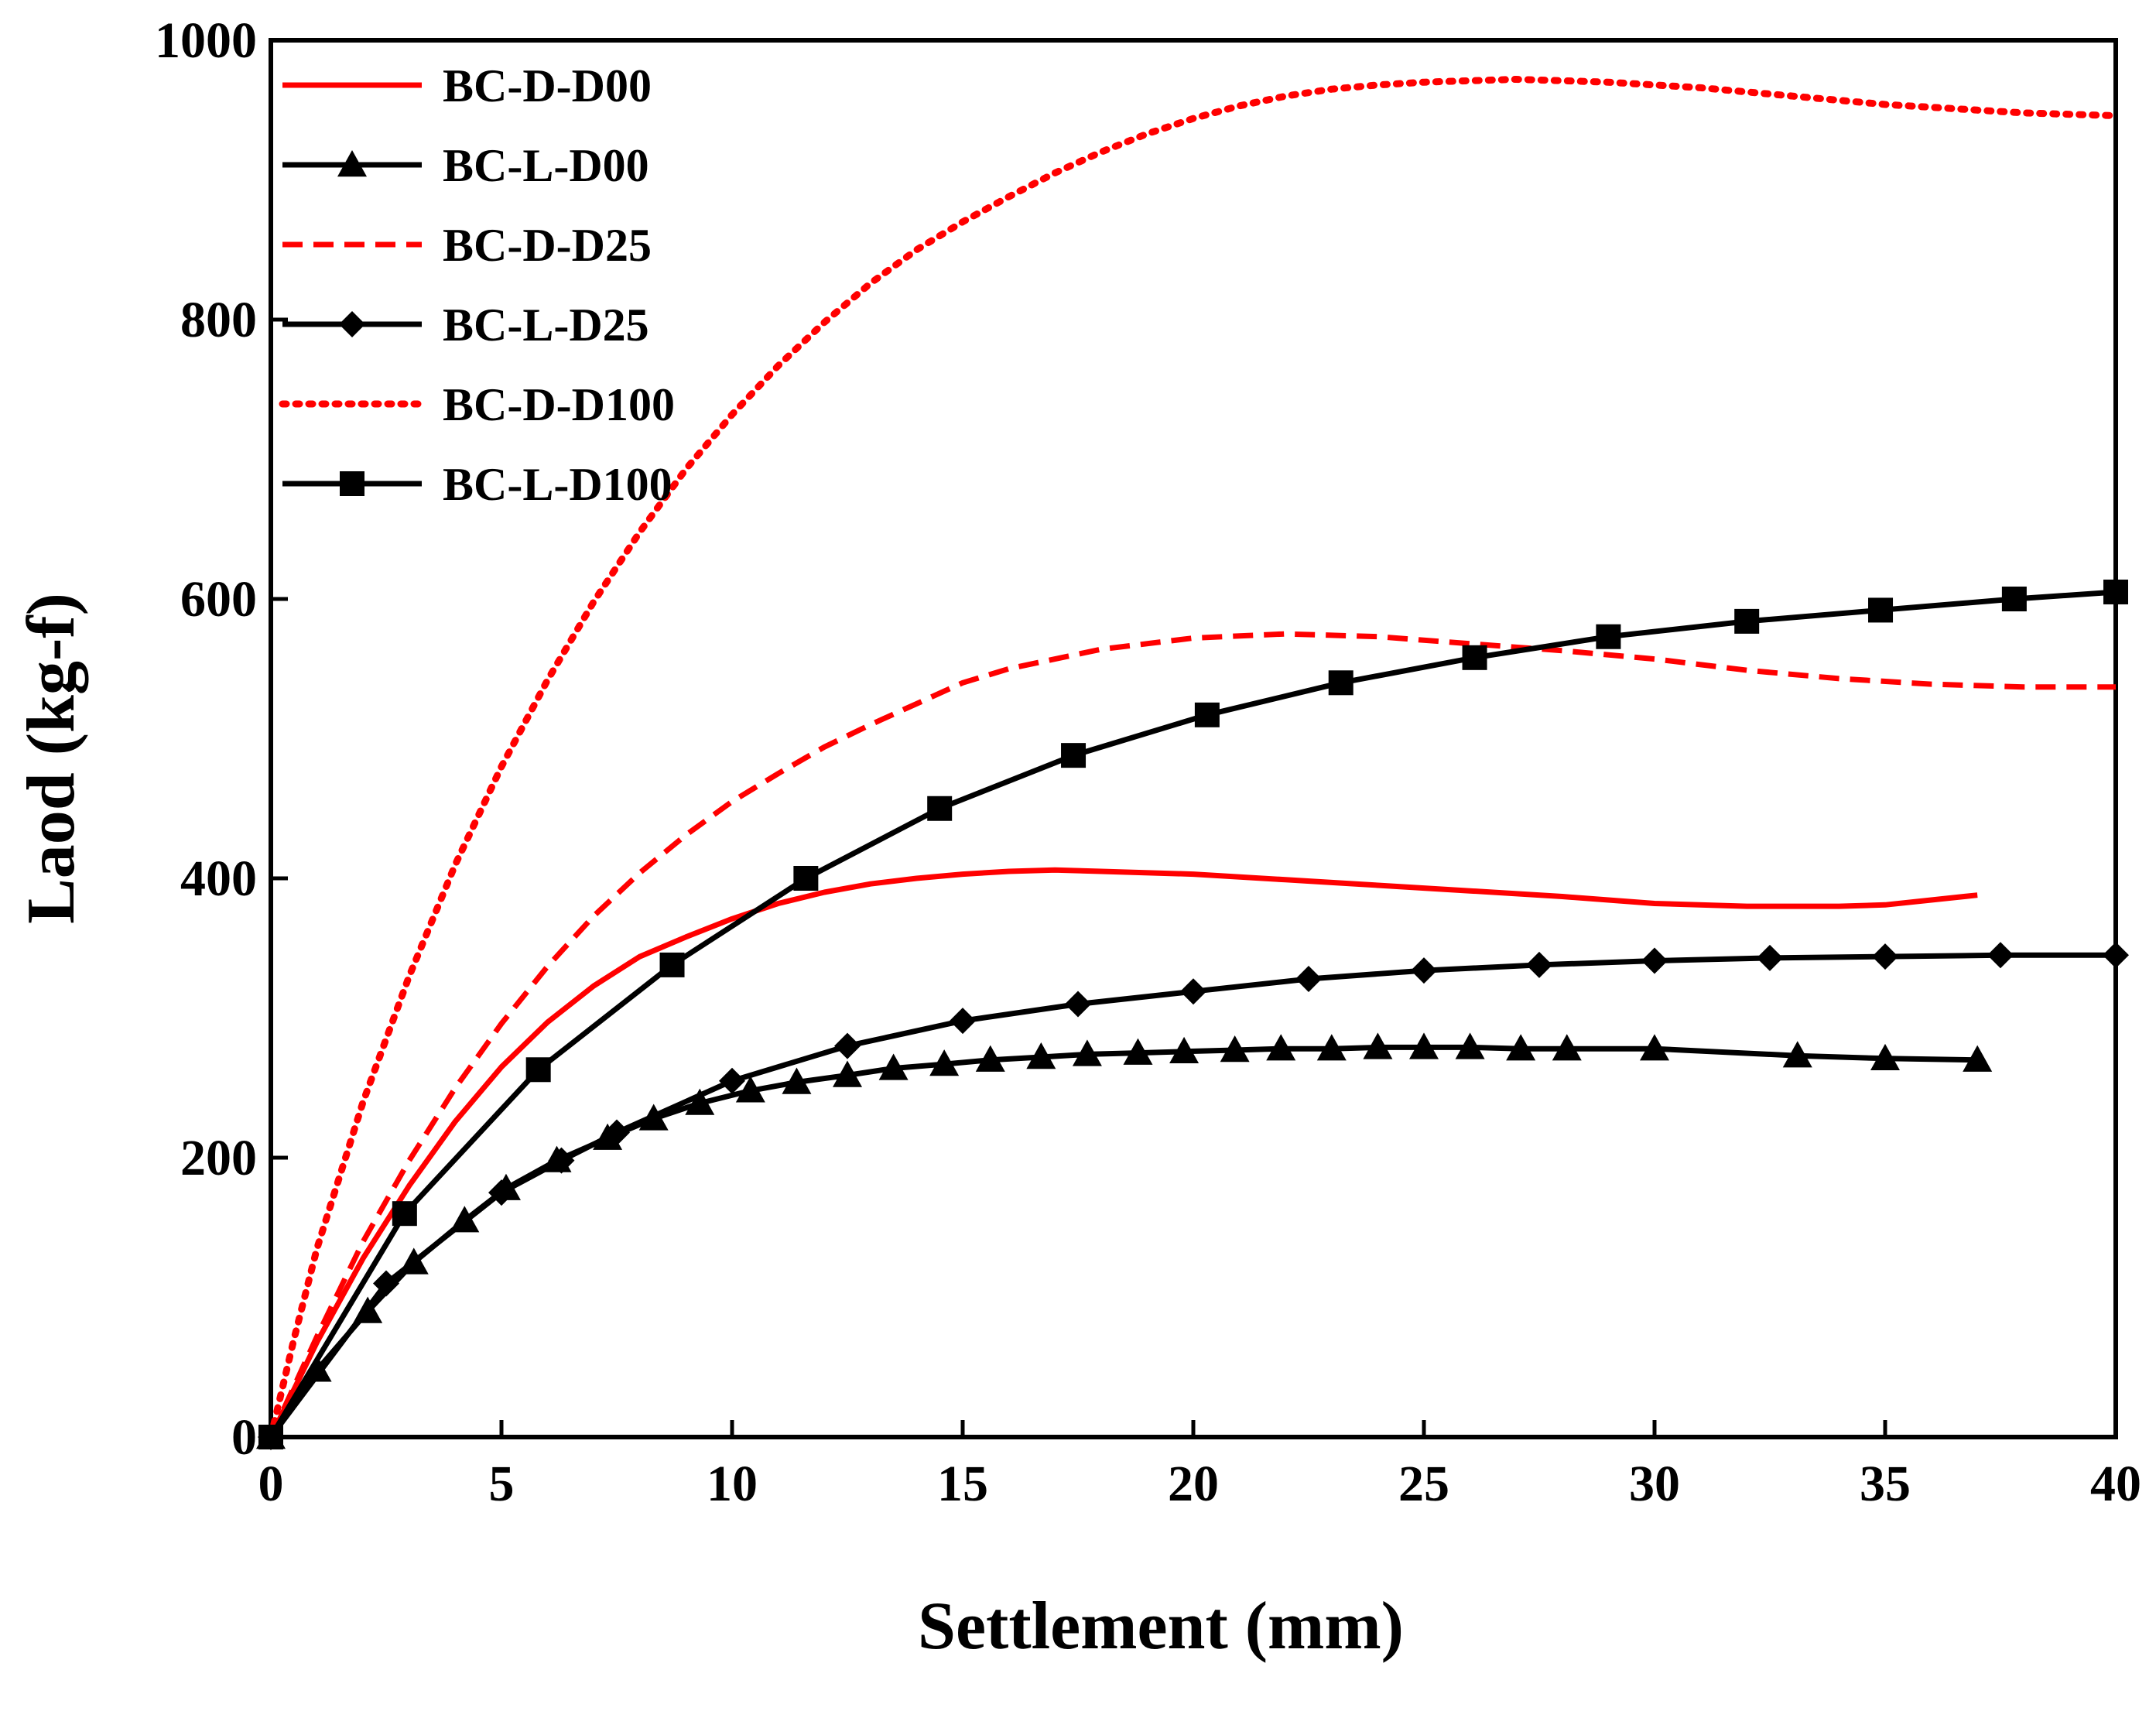  What do you see at coordinates (477, 484) in the screenshot?
I see `legend-entry: BC-L-D100` at bounding box center [477, 484].